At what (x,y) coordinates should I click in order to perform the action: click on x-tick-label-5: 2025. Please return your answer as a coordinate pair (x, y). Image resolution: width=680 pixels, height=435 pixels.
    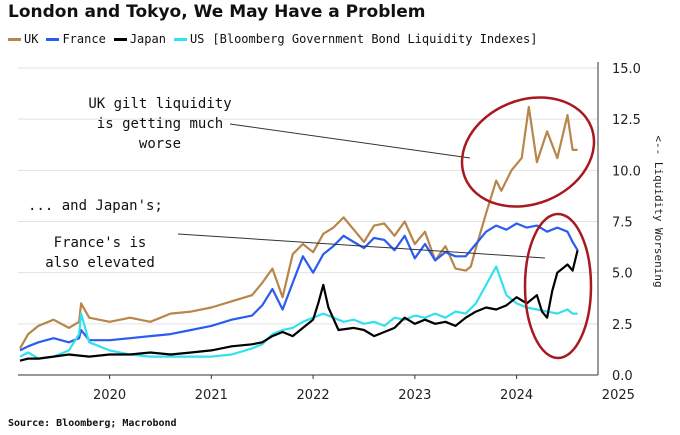
    Looking at the image, I should click on (618, 395).